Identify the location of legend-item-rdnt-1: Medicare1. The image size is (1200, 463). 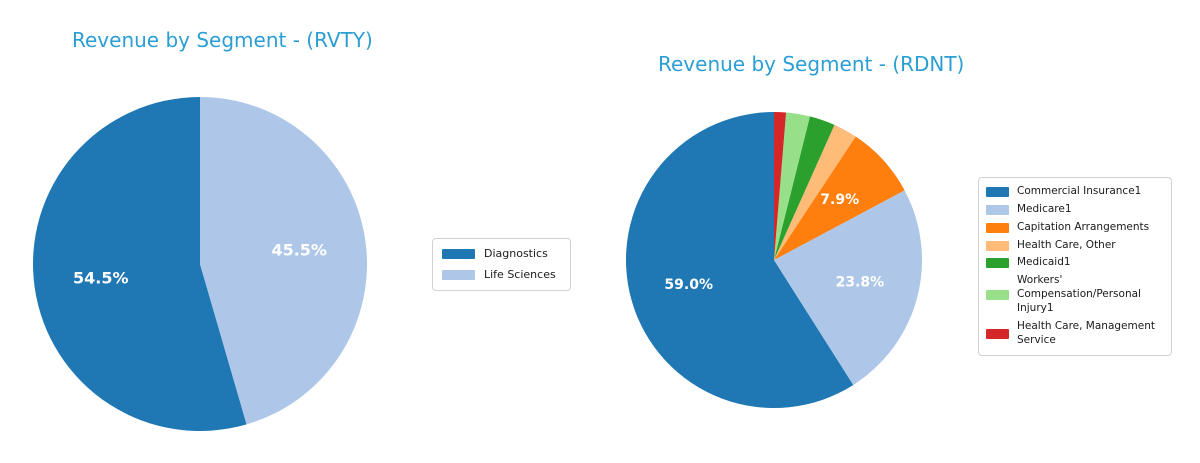
(1075, 210).